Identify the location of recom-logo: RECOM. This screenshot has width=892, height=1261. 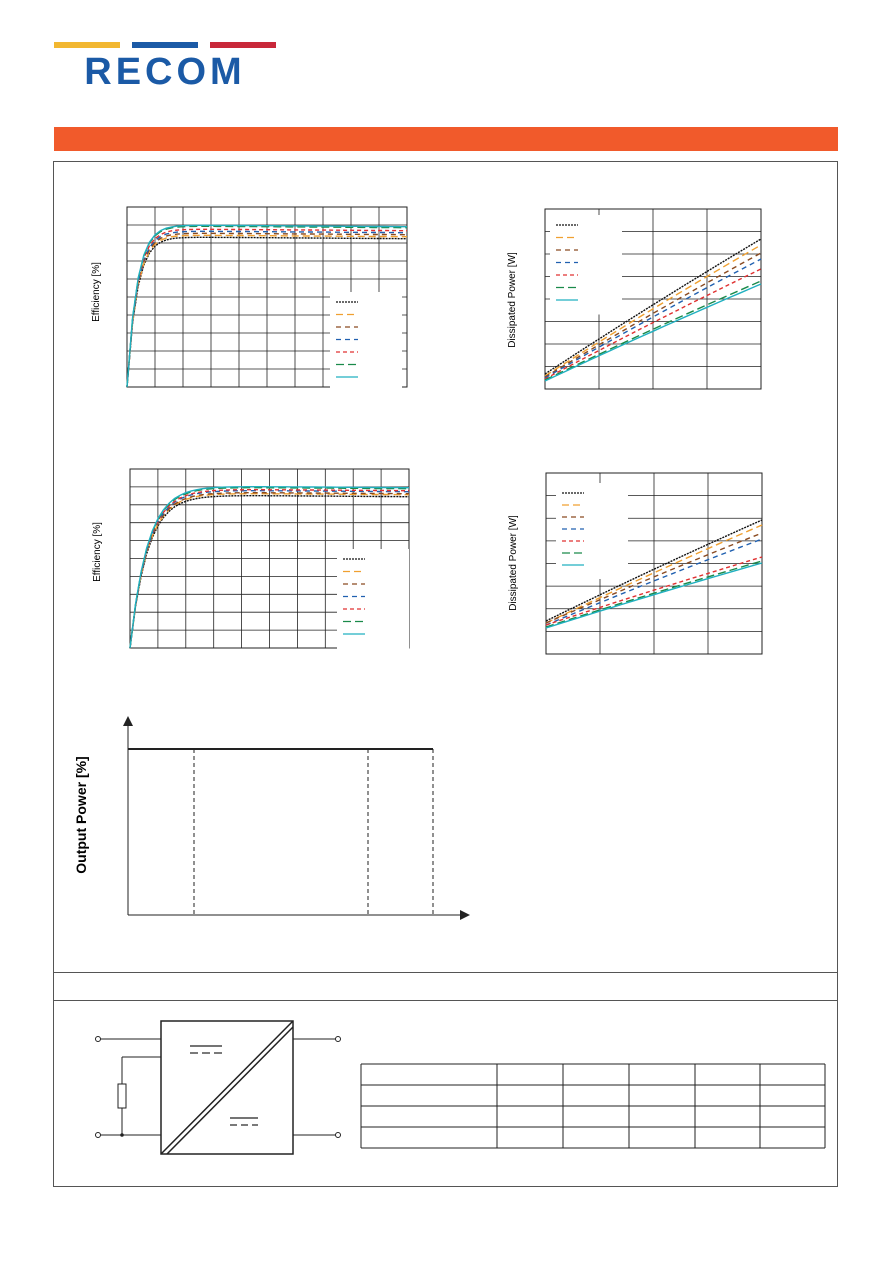
(165, 67).